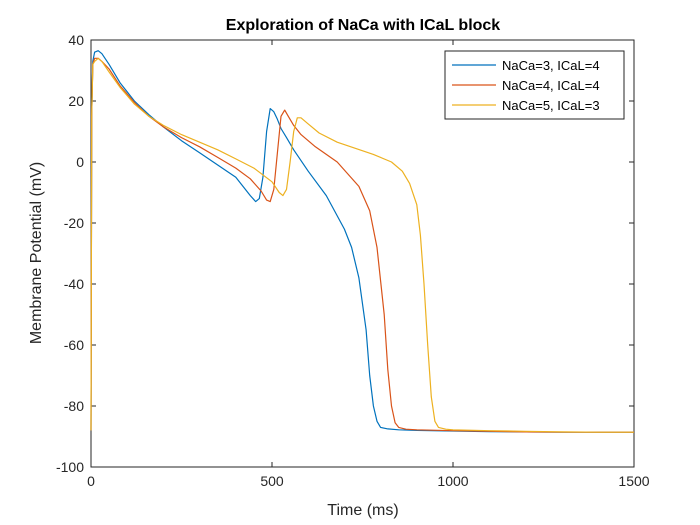 Image resolution: width=700 pixels, height=525 pixels. I want to click on x-tick-label: 1000, so click(452, 481).